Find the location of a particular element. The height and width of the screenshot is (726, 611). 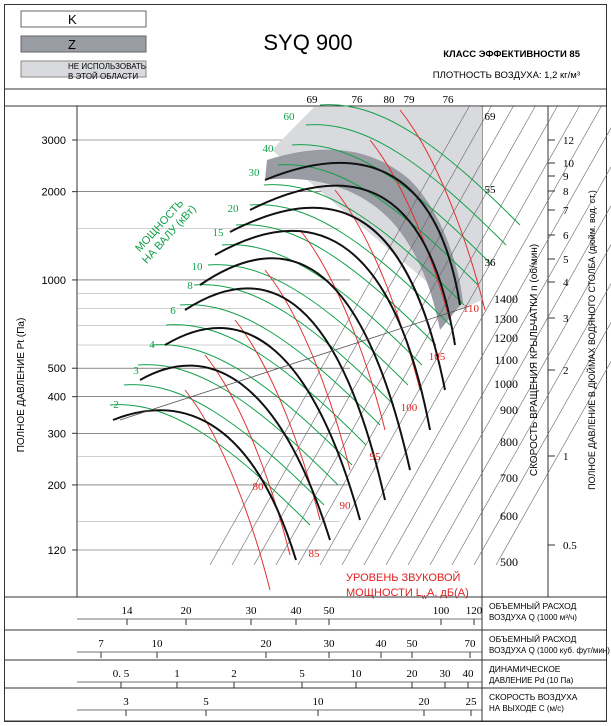

inch-tick-label: 9 is located at coordinates (566, 177).